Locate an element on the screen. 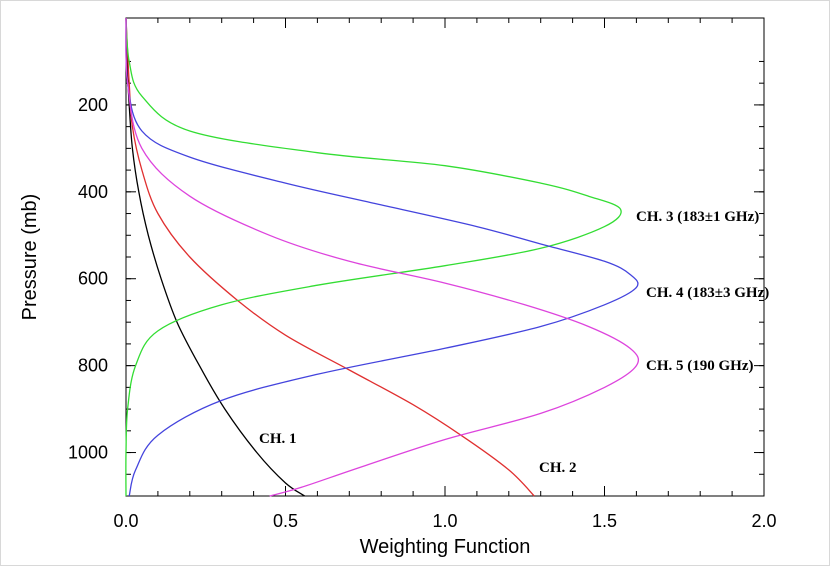 The width and height of the screenshot is (830, 566). label-ch3: CH. 3 (183±1 GHz) is located at coordinates (697, 217).